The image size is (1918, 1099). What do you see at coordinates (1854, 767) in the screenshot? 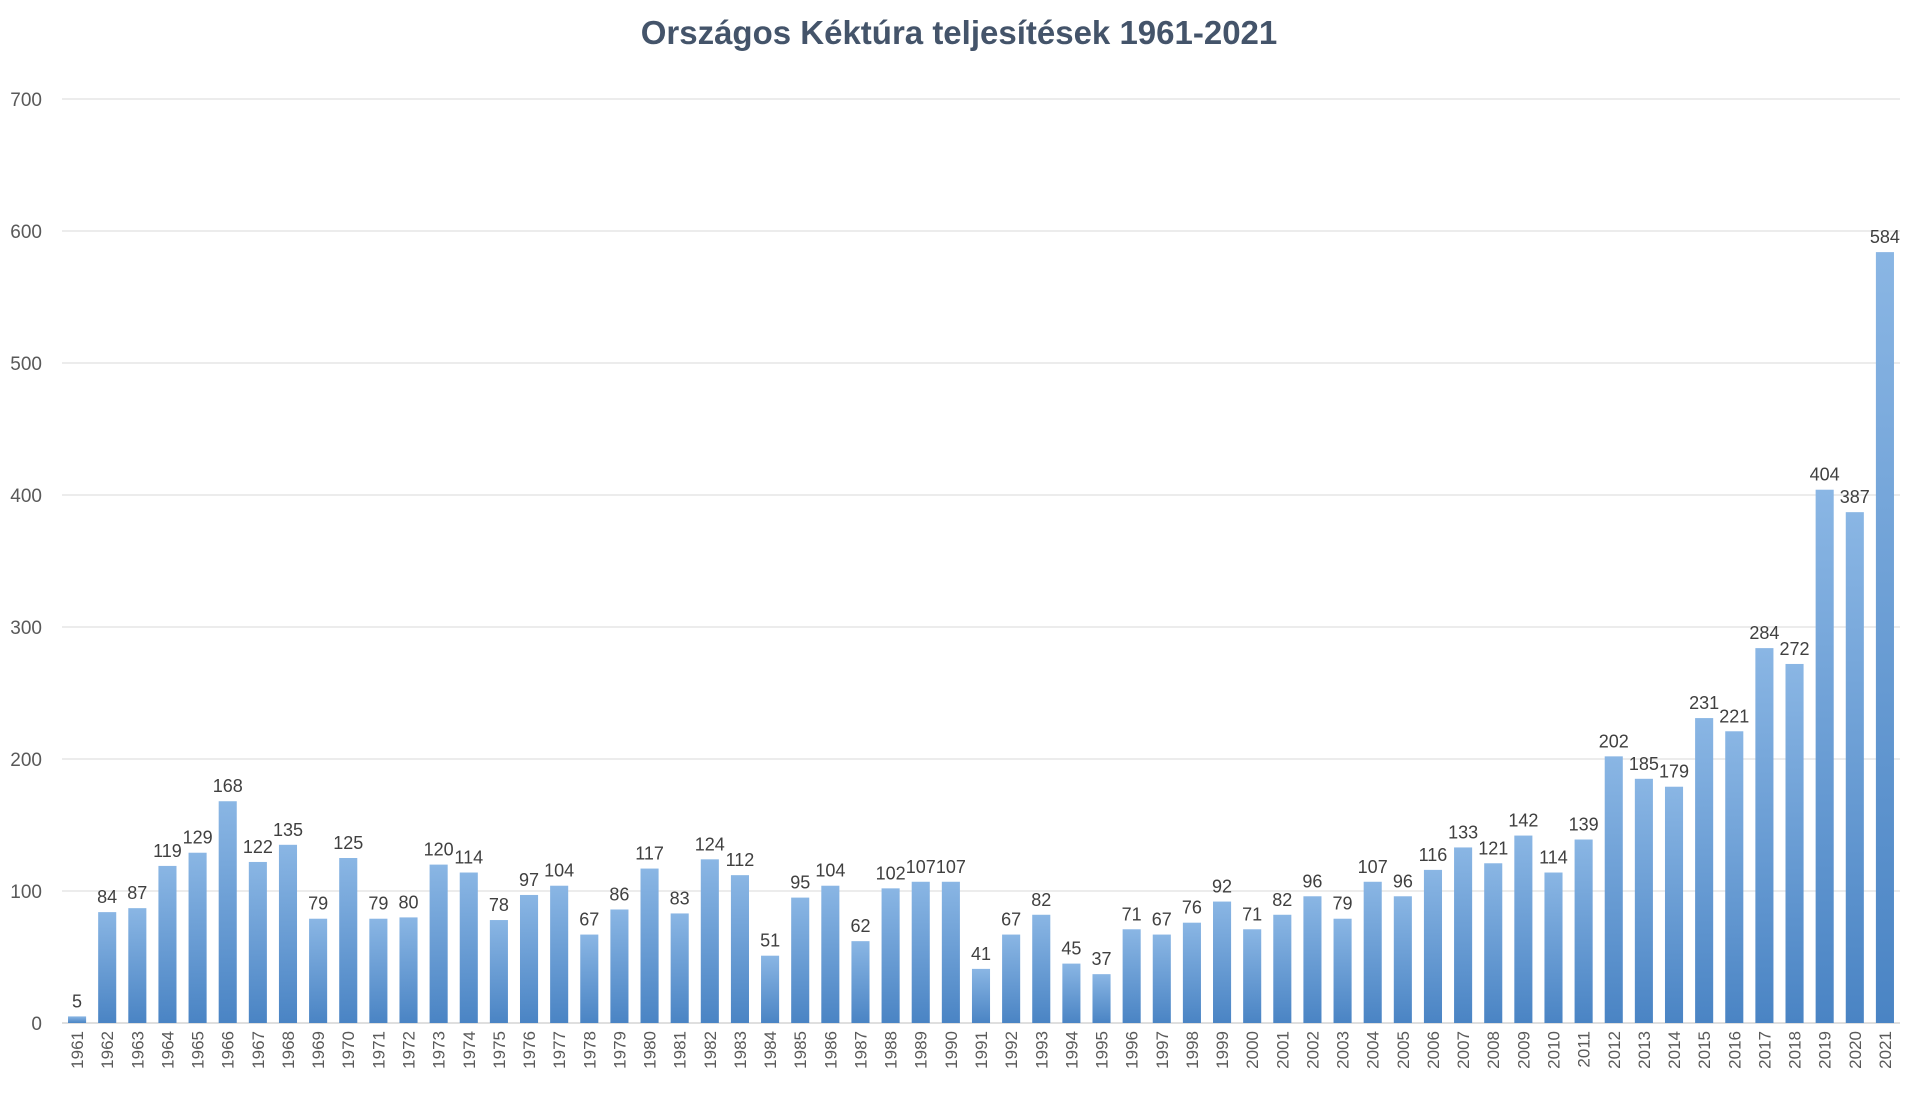
I see `bar-2020` at bounding box center [1854, 767].